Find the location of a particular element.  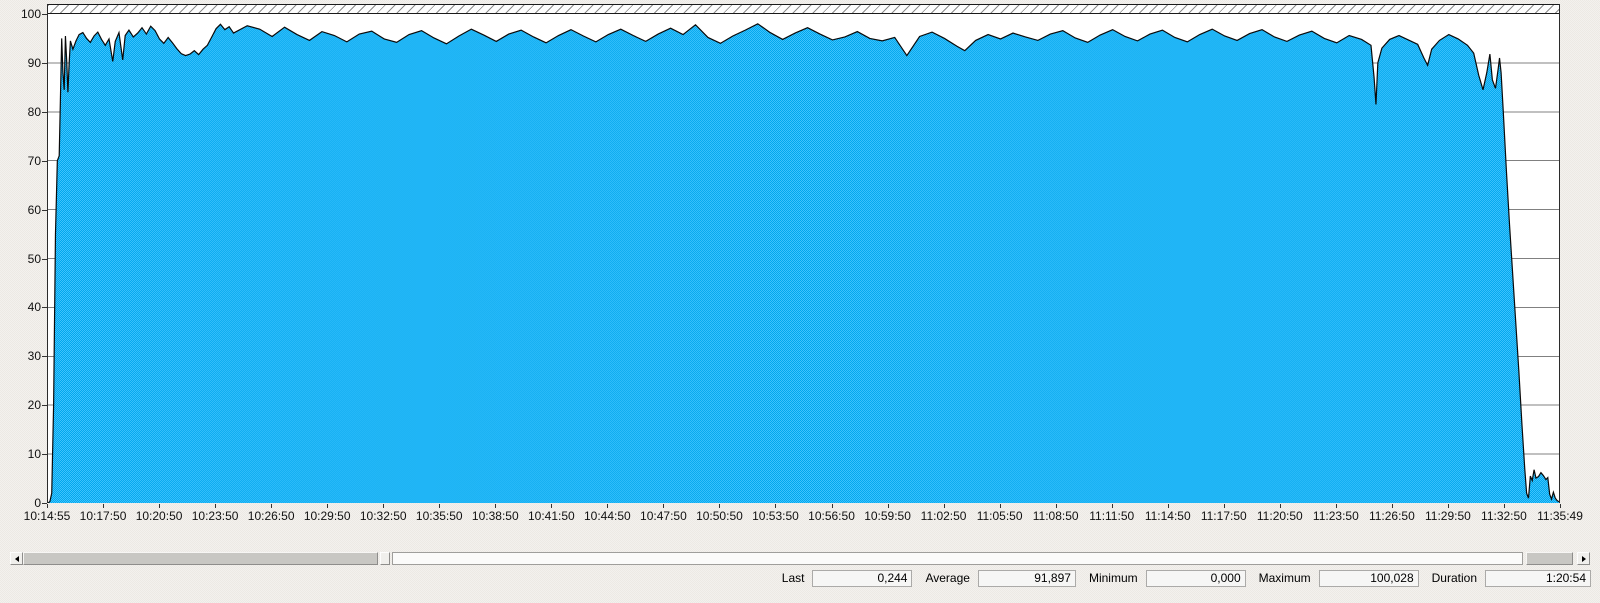

scroll-left-button is located at coordinates (16, 558).